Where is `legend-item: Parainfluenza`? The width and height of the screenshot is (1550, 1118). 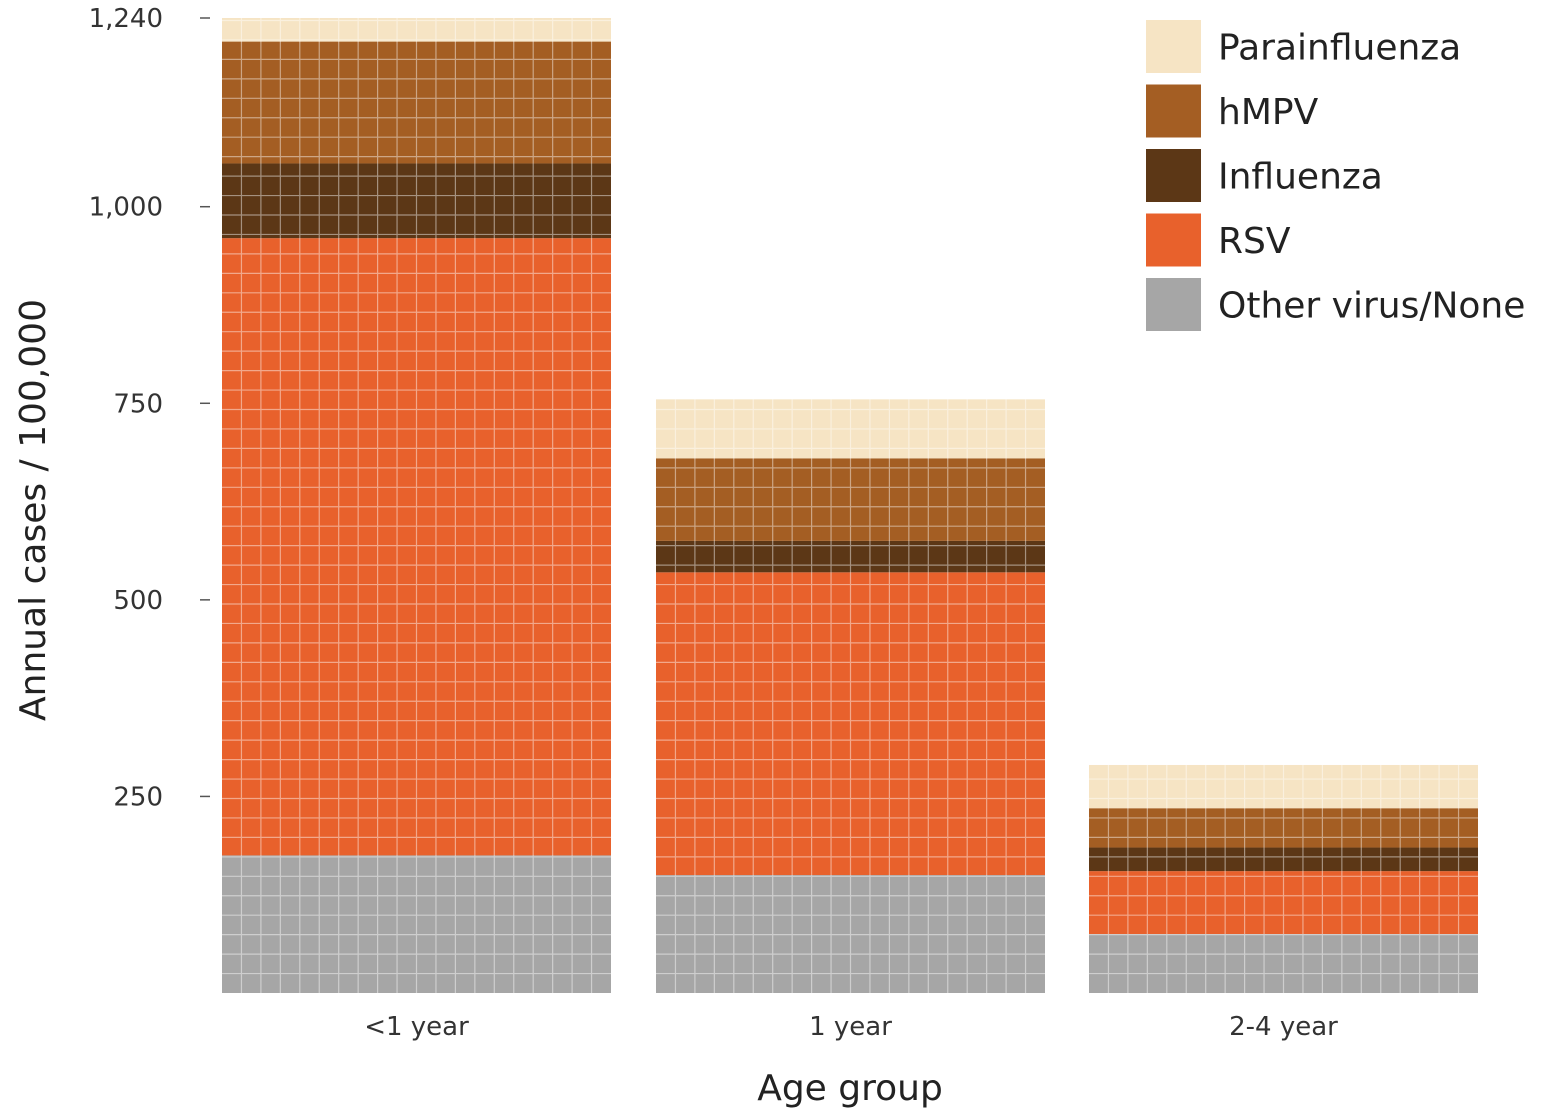 legend-item: Parainfluenza is located at coordinates (1303, 46).